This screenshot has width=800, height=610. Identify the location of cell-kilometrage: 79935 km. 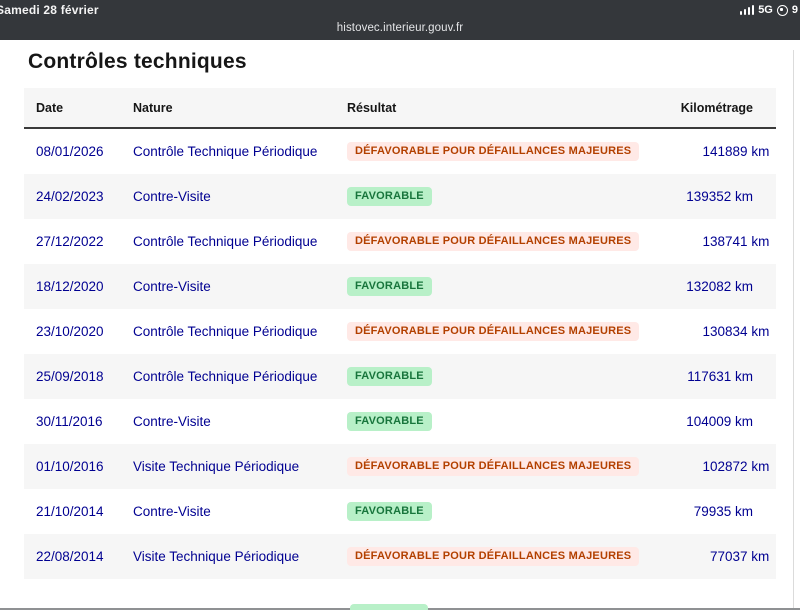
(723, 511).